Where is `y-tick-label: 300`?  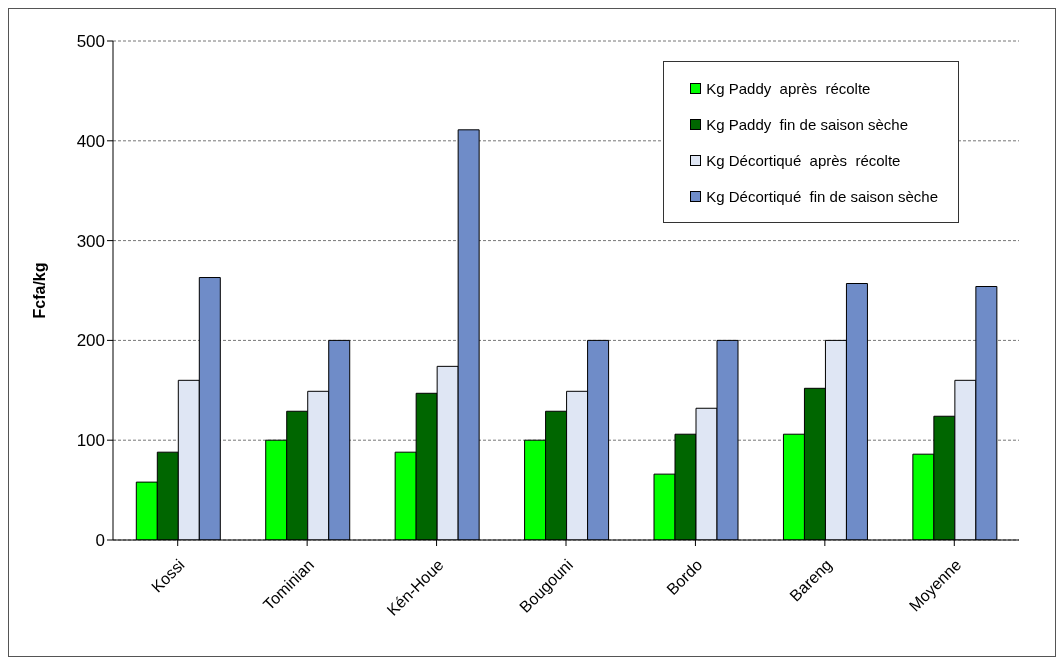 y-tick-label: 300 is located at coordinates (90, 241).